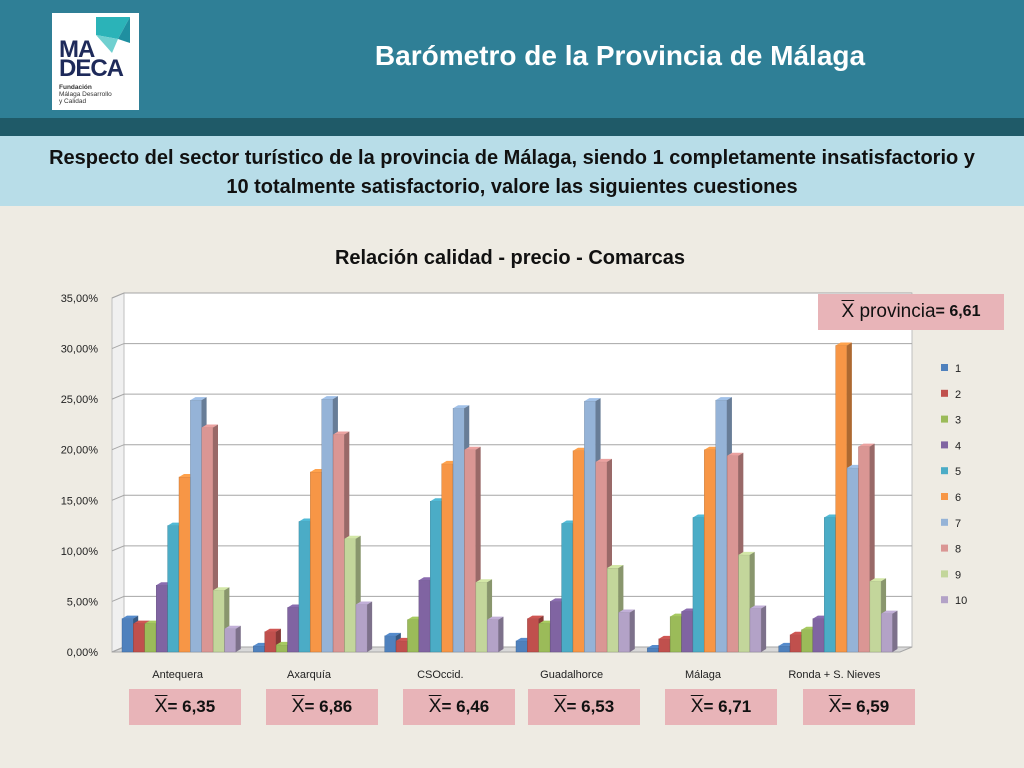 The width and height of the screenshot is (1024, 768). I want to click on mean-value: = 6,35, so click(191, 706).